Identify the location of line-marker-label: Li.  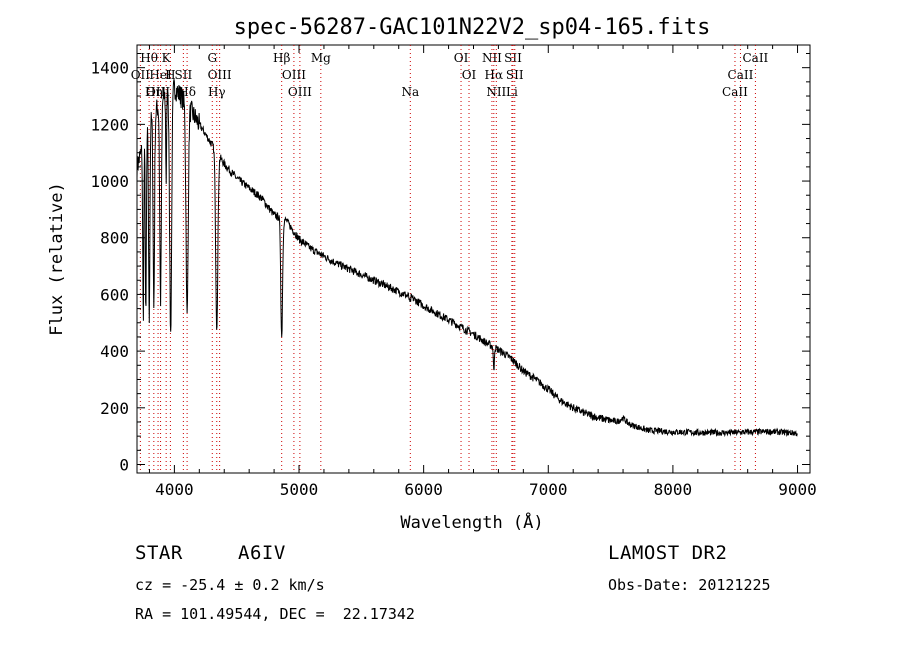
(512, 92).